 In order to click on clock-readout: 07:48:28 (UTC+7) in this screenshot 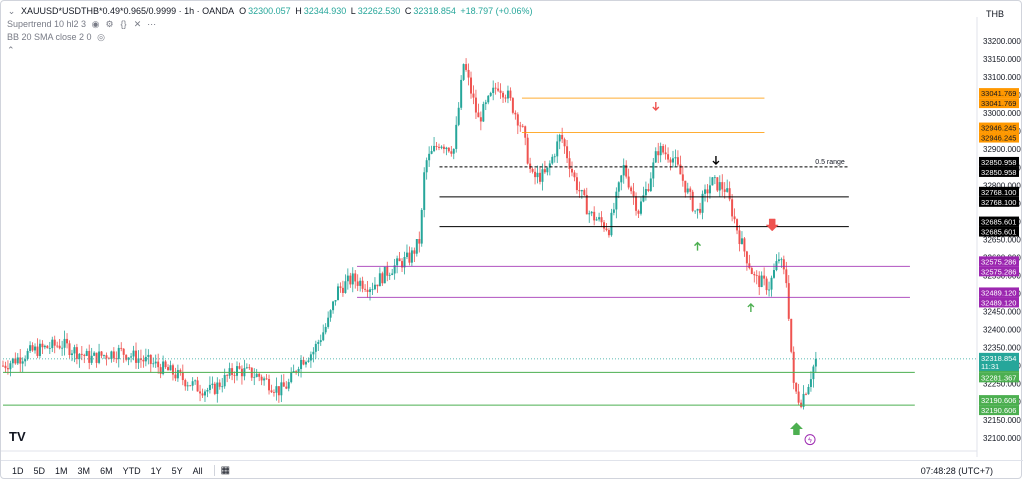, I will do `click(956, 470)`.